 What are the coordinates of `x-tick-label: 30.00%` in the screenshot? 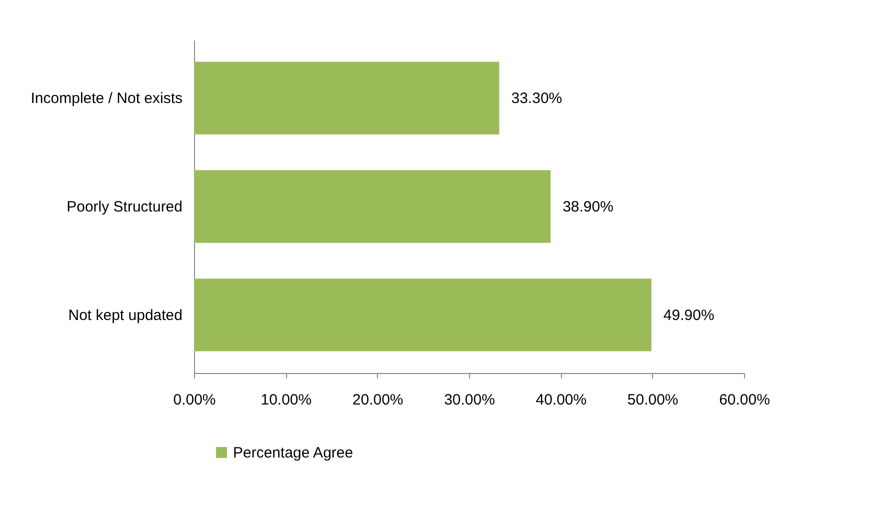 It's located at (469, 400).